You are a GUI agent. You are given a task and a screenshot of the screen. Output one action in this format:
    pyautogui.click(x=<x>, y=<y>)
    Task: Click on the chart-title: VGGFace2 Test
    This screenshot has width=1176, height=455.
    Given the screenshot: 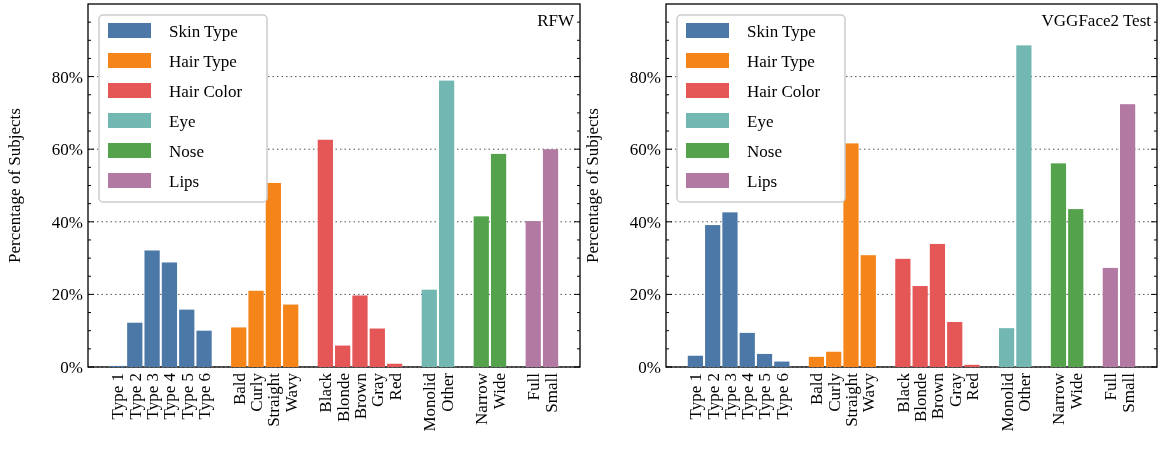 What is the action you would take?
    pyautogui.click(x=1096, y=20)
    